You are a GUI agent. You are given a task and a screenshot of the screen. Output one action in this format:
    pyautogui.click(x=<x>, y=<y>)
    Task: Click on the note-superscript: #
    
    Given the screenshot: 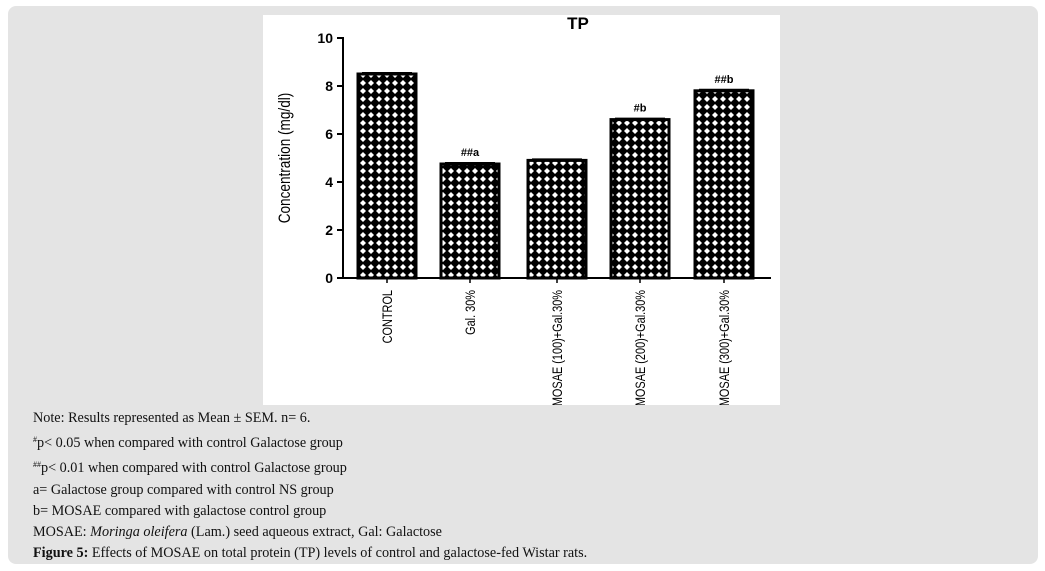 What is the action you would take?
    pyautogui.click(x=35, y=440)
    